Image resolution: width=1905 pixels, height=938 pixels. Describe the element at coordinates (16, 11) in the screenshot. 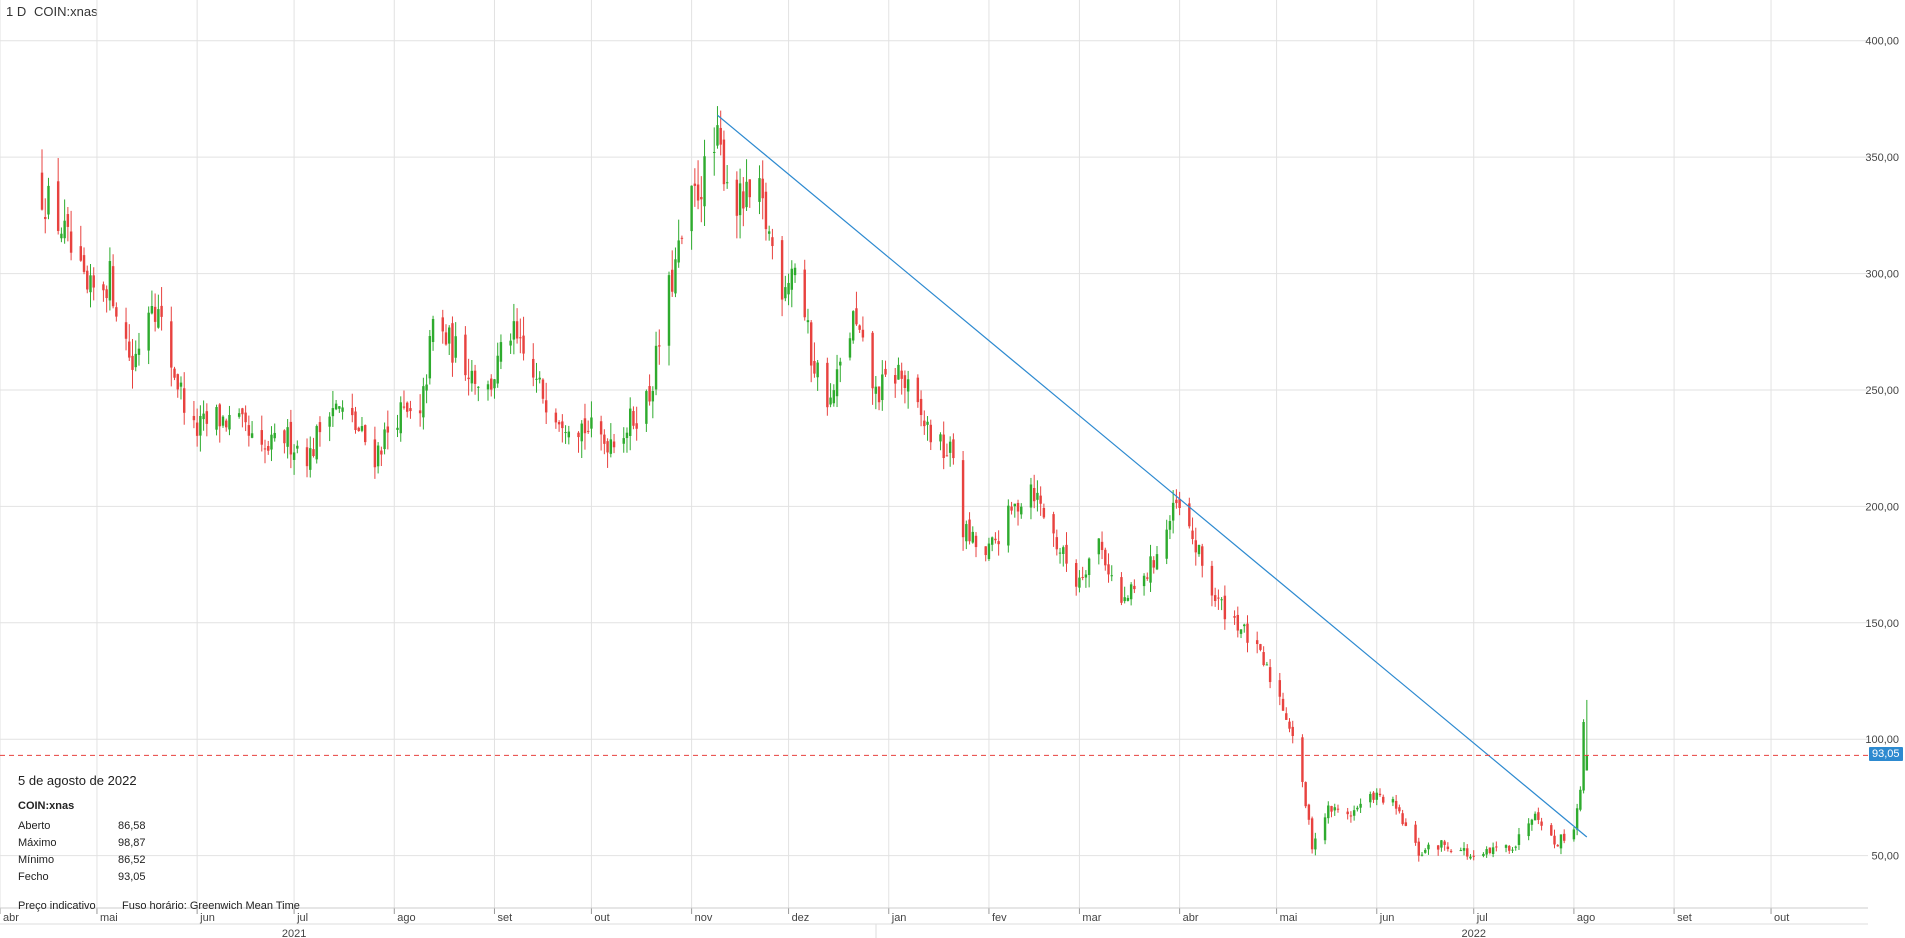

I see `chart-interval: 1 D` at that location.